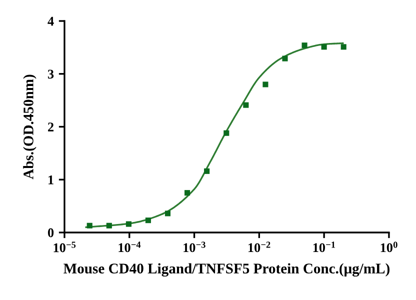 The image size is (416, 300). I want to click on x-tick-label: 10$^{0}$, so click(389, 247).